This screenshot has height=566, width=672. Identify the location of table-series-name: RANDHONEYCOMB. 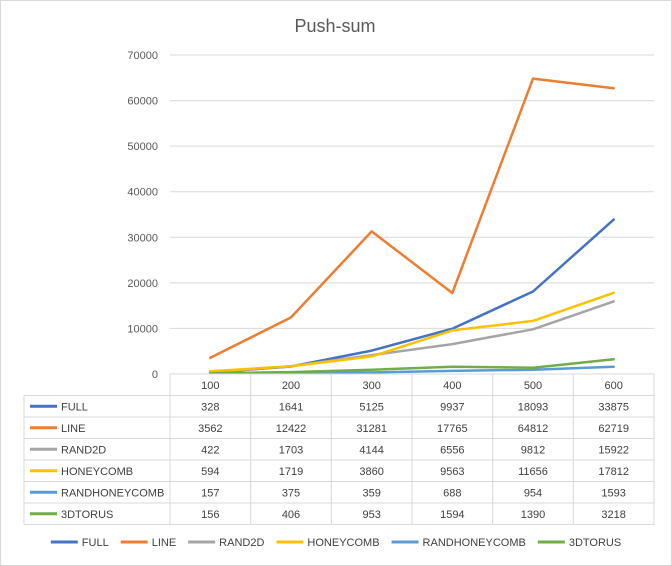
(112, 493).